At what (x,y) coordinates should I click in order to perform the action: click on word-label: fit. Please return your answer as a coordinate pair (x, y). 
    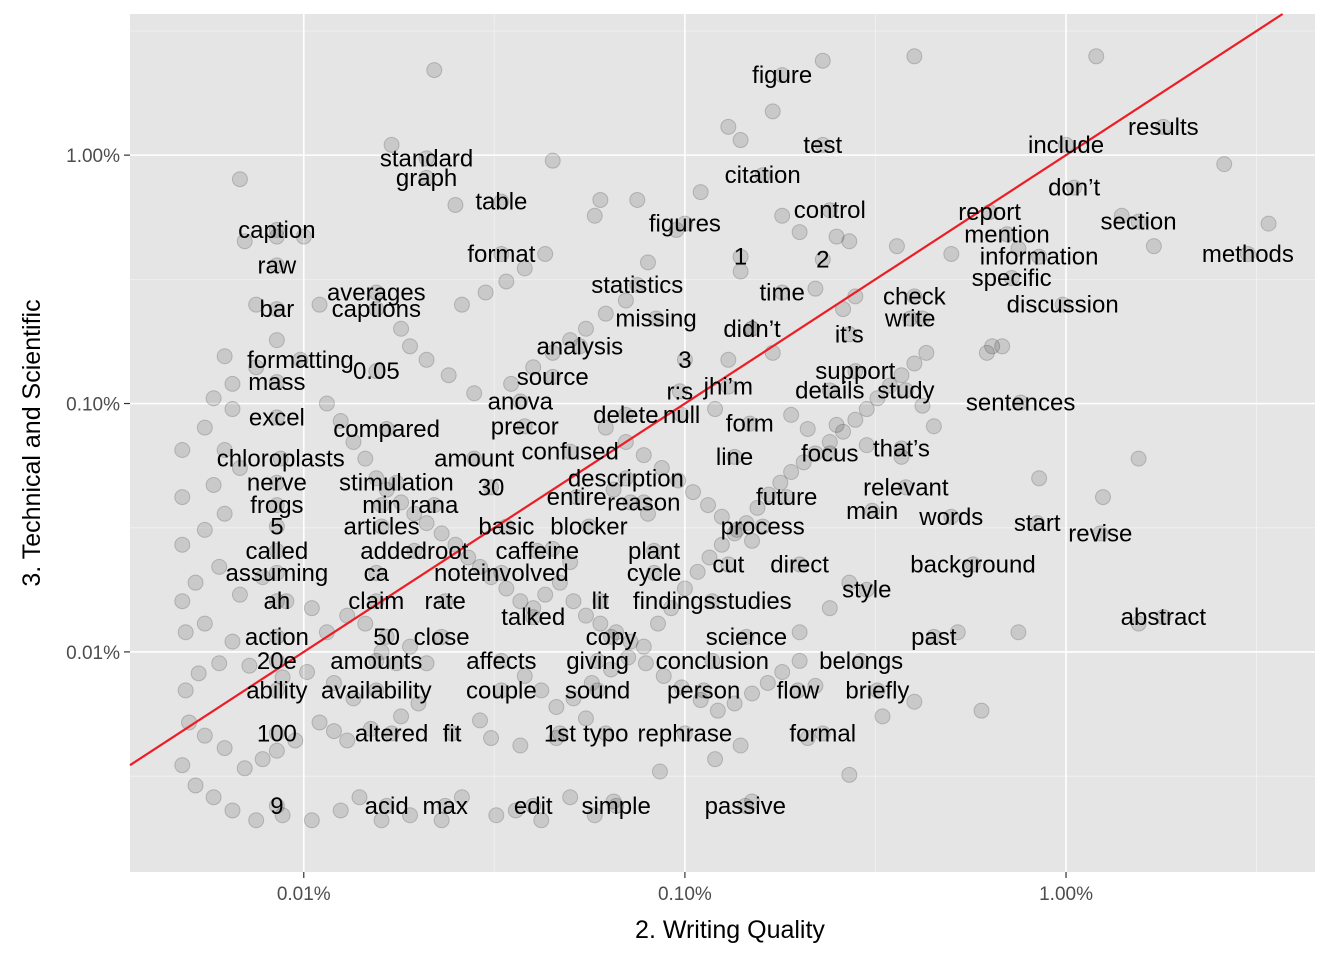
    Looking at the image, I should click on (452, 733).